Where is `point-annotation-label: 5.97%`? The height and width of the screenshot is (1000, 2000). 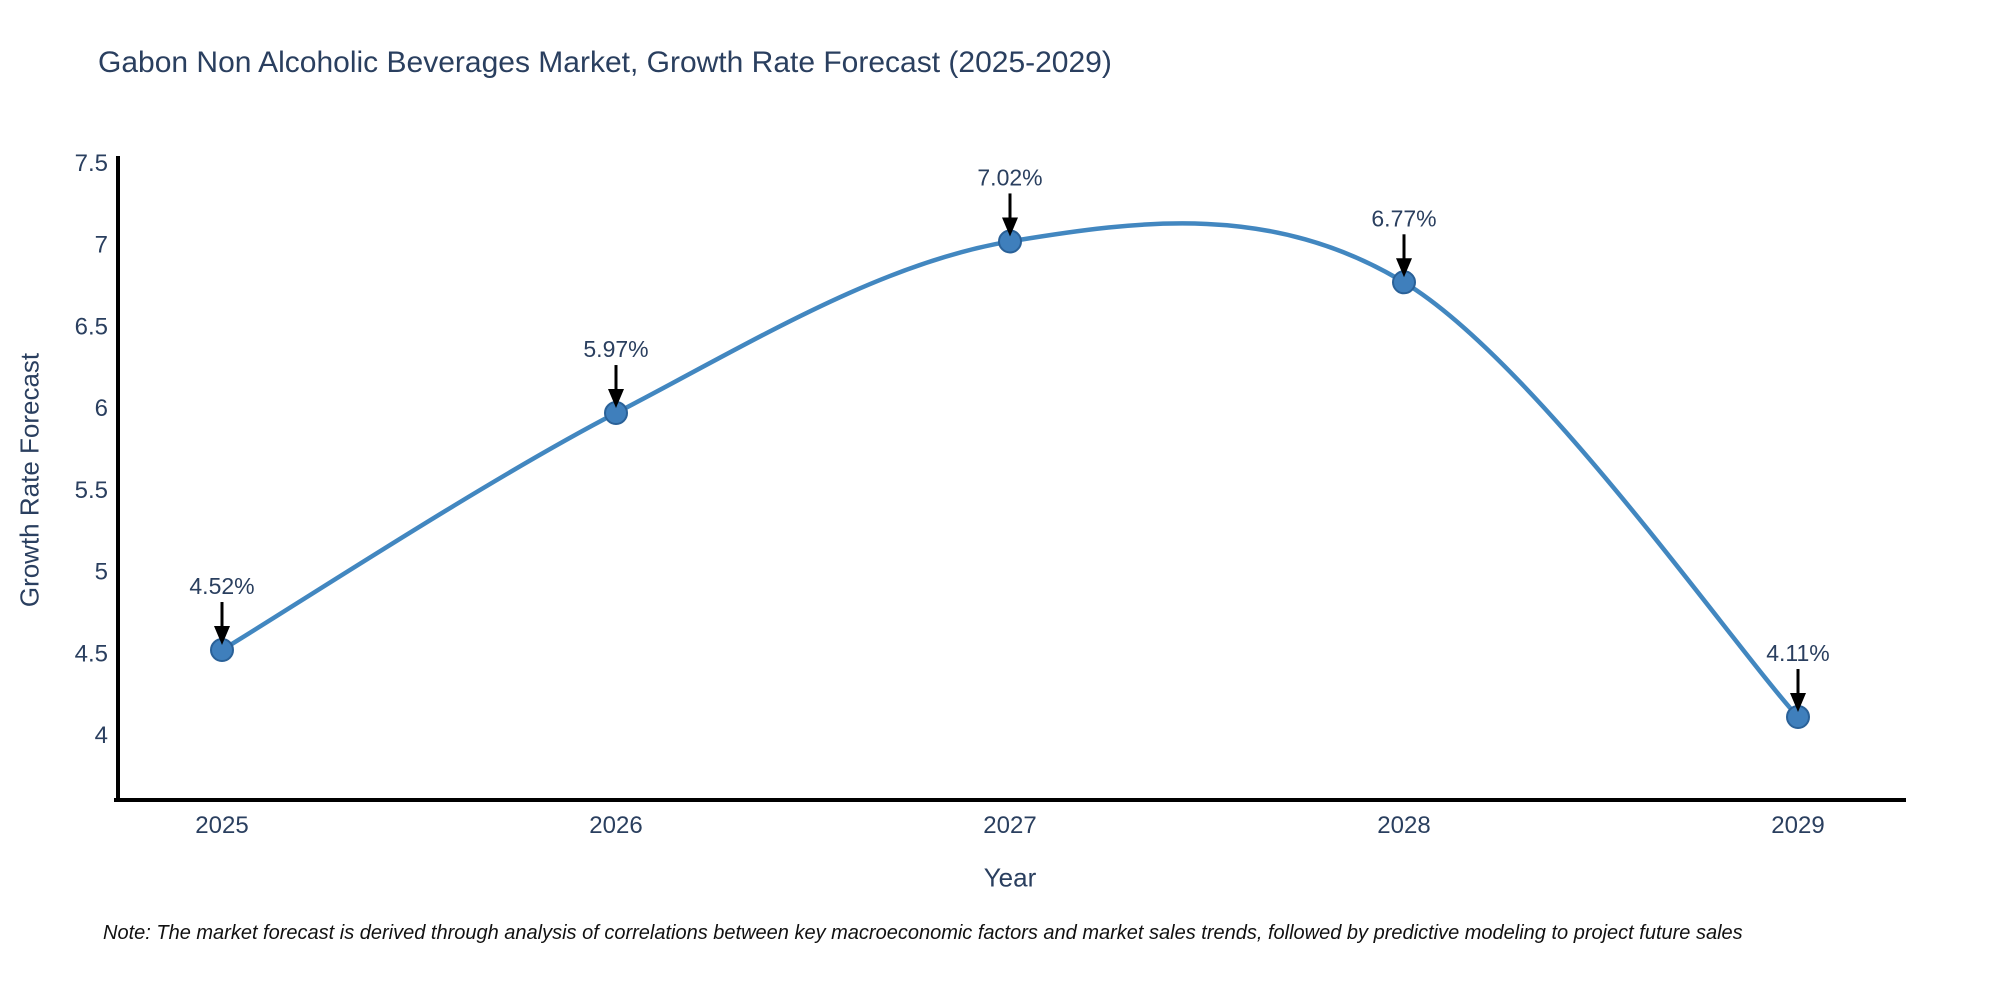
point-annotation-label: 5.97% is located at coordinates (615, 349).